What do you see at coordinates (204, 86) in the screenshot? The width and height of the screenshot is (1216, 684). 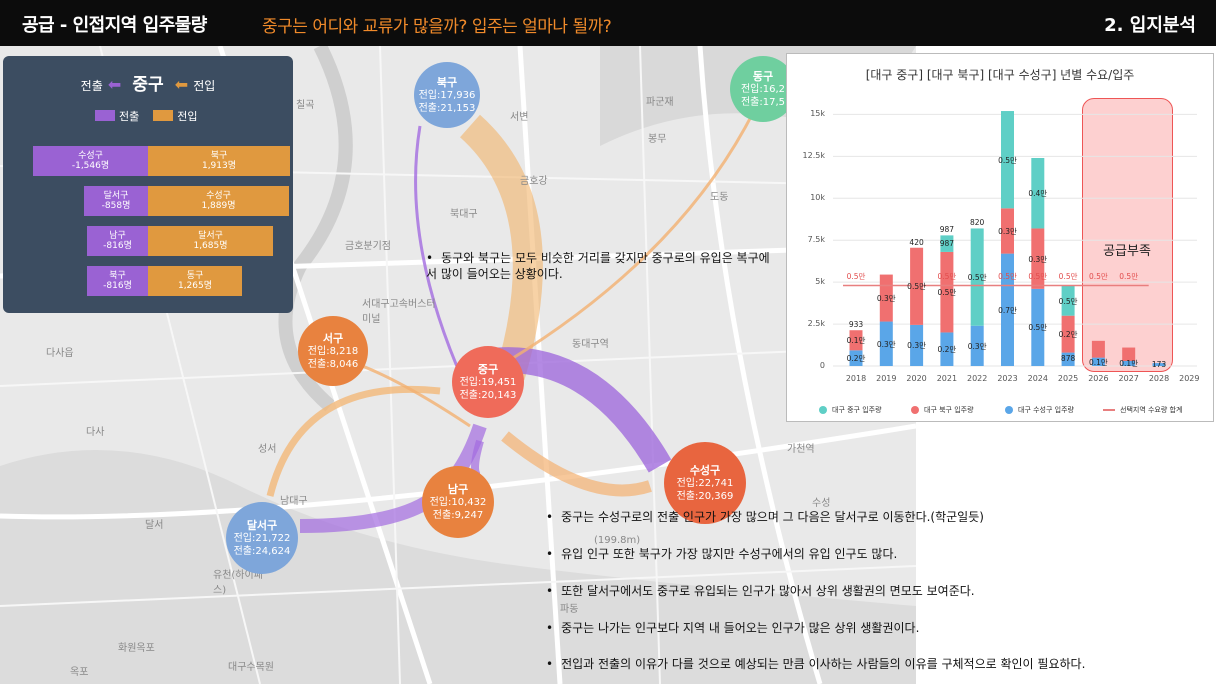 I see `panel-in-label: 전입` at bounding box center [204, 86].